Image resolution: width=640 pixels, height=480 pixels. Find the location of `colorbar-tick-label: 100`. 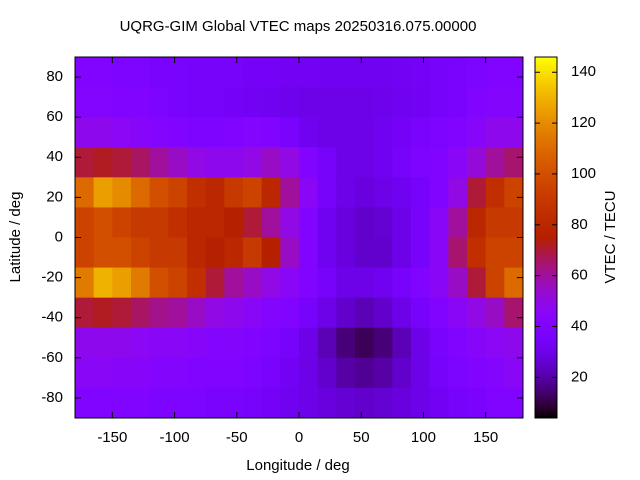

colorbar-tick-label: 100 is located at coordinates (583, 173).